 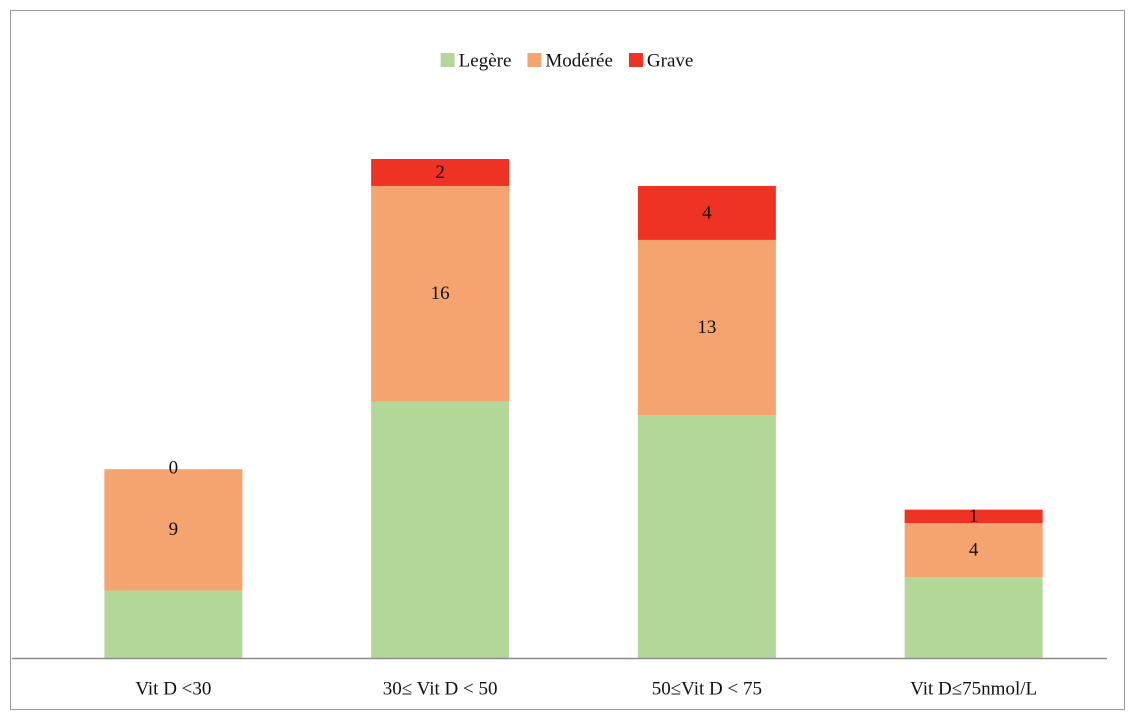 What do you see at coordinates (173, 688) in the screenshot?
I see `x-tick-label: Vit D <30` at bounding box center [173, 688].